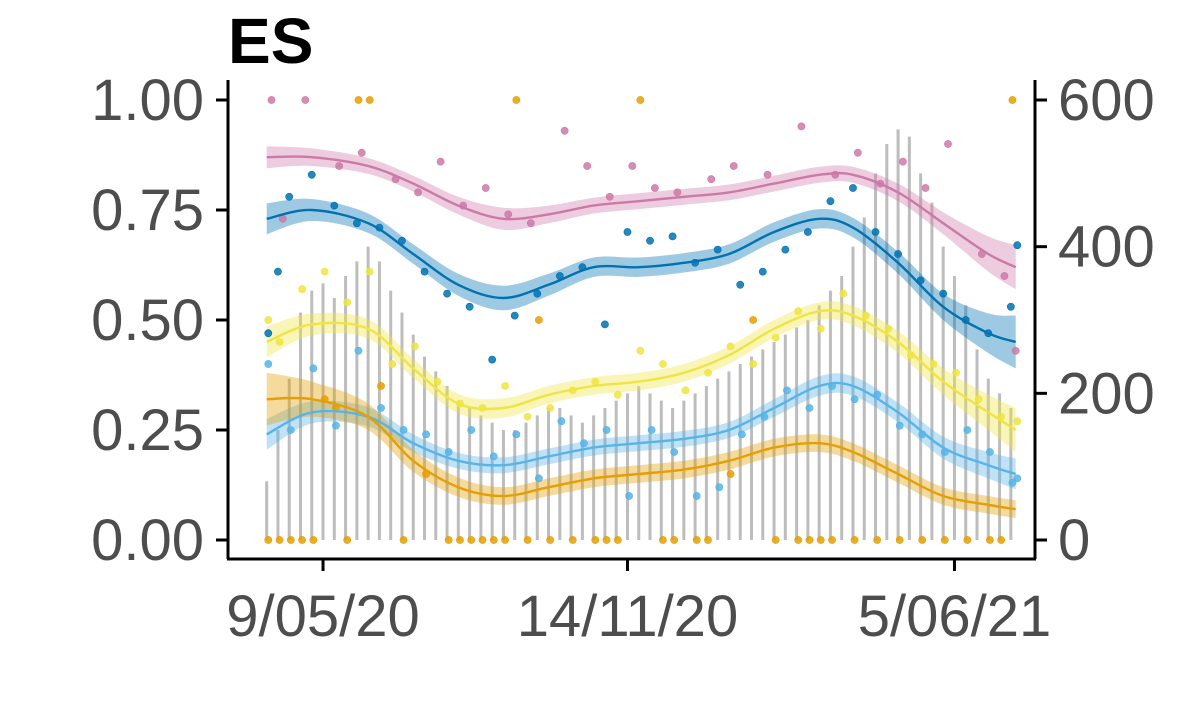  I want to click on x-tick-label: 9/05/20, so click(323, 616).